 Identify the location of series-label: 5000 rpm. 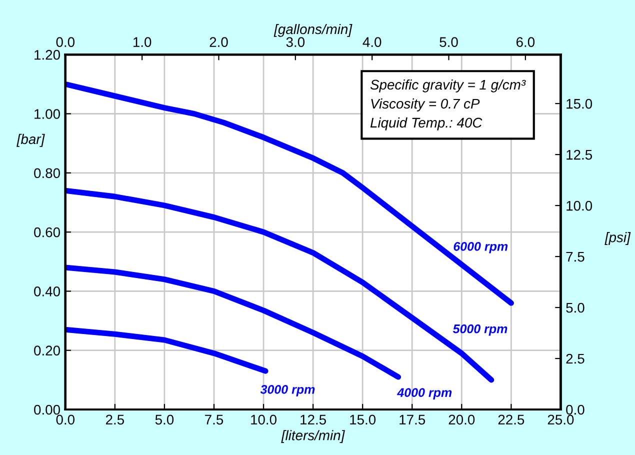
(480, 330).